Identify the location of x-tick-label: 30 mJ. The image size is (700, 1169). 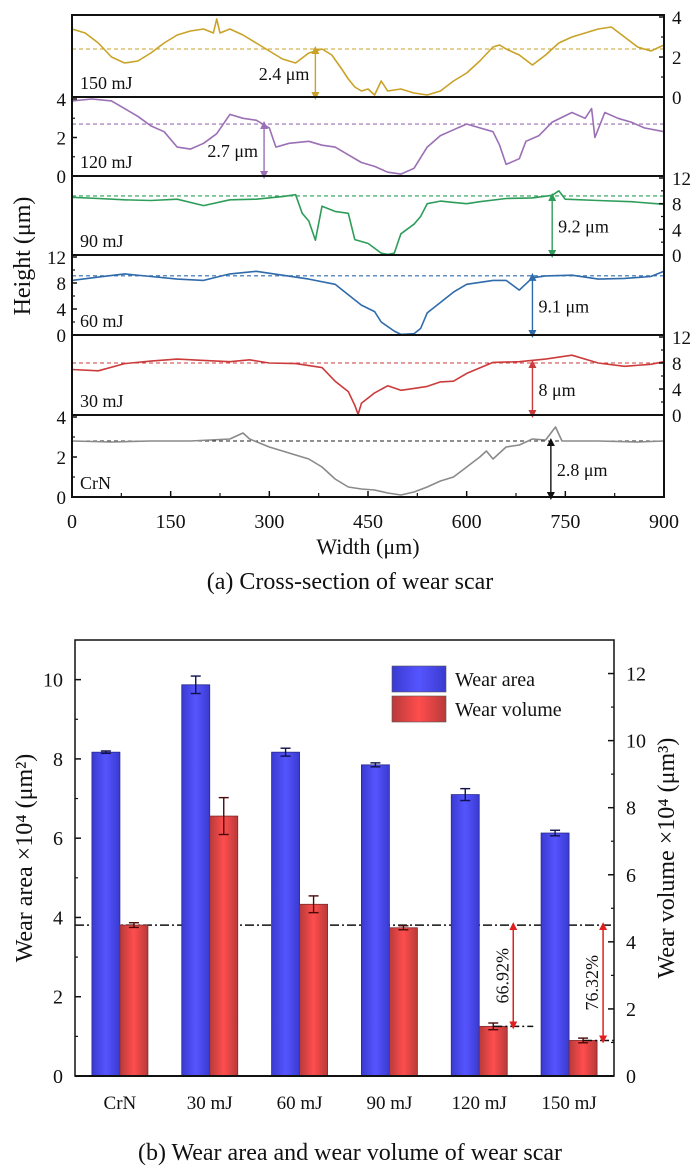
(210, 1103).